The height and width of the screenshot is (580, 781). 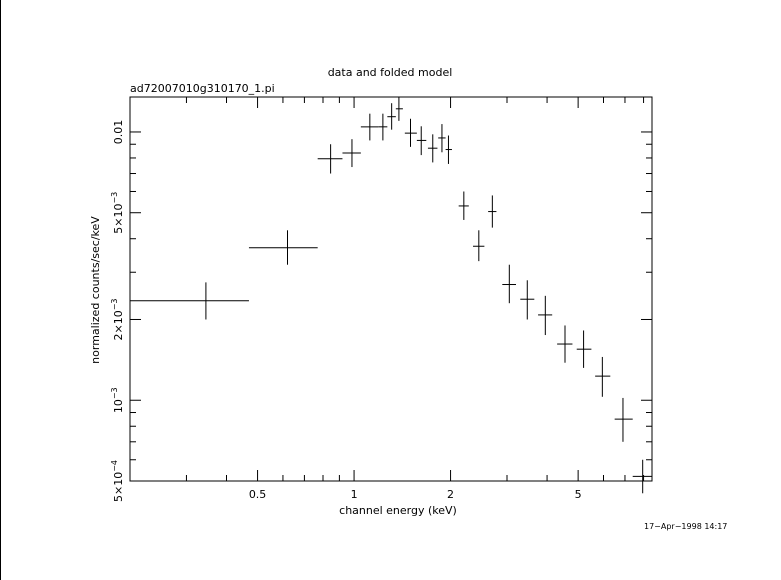 I want to click on x-tick-label: 5, so click(x=578, y=494).